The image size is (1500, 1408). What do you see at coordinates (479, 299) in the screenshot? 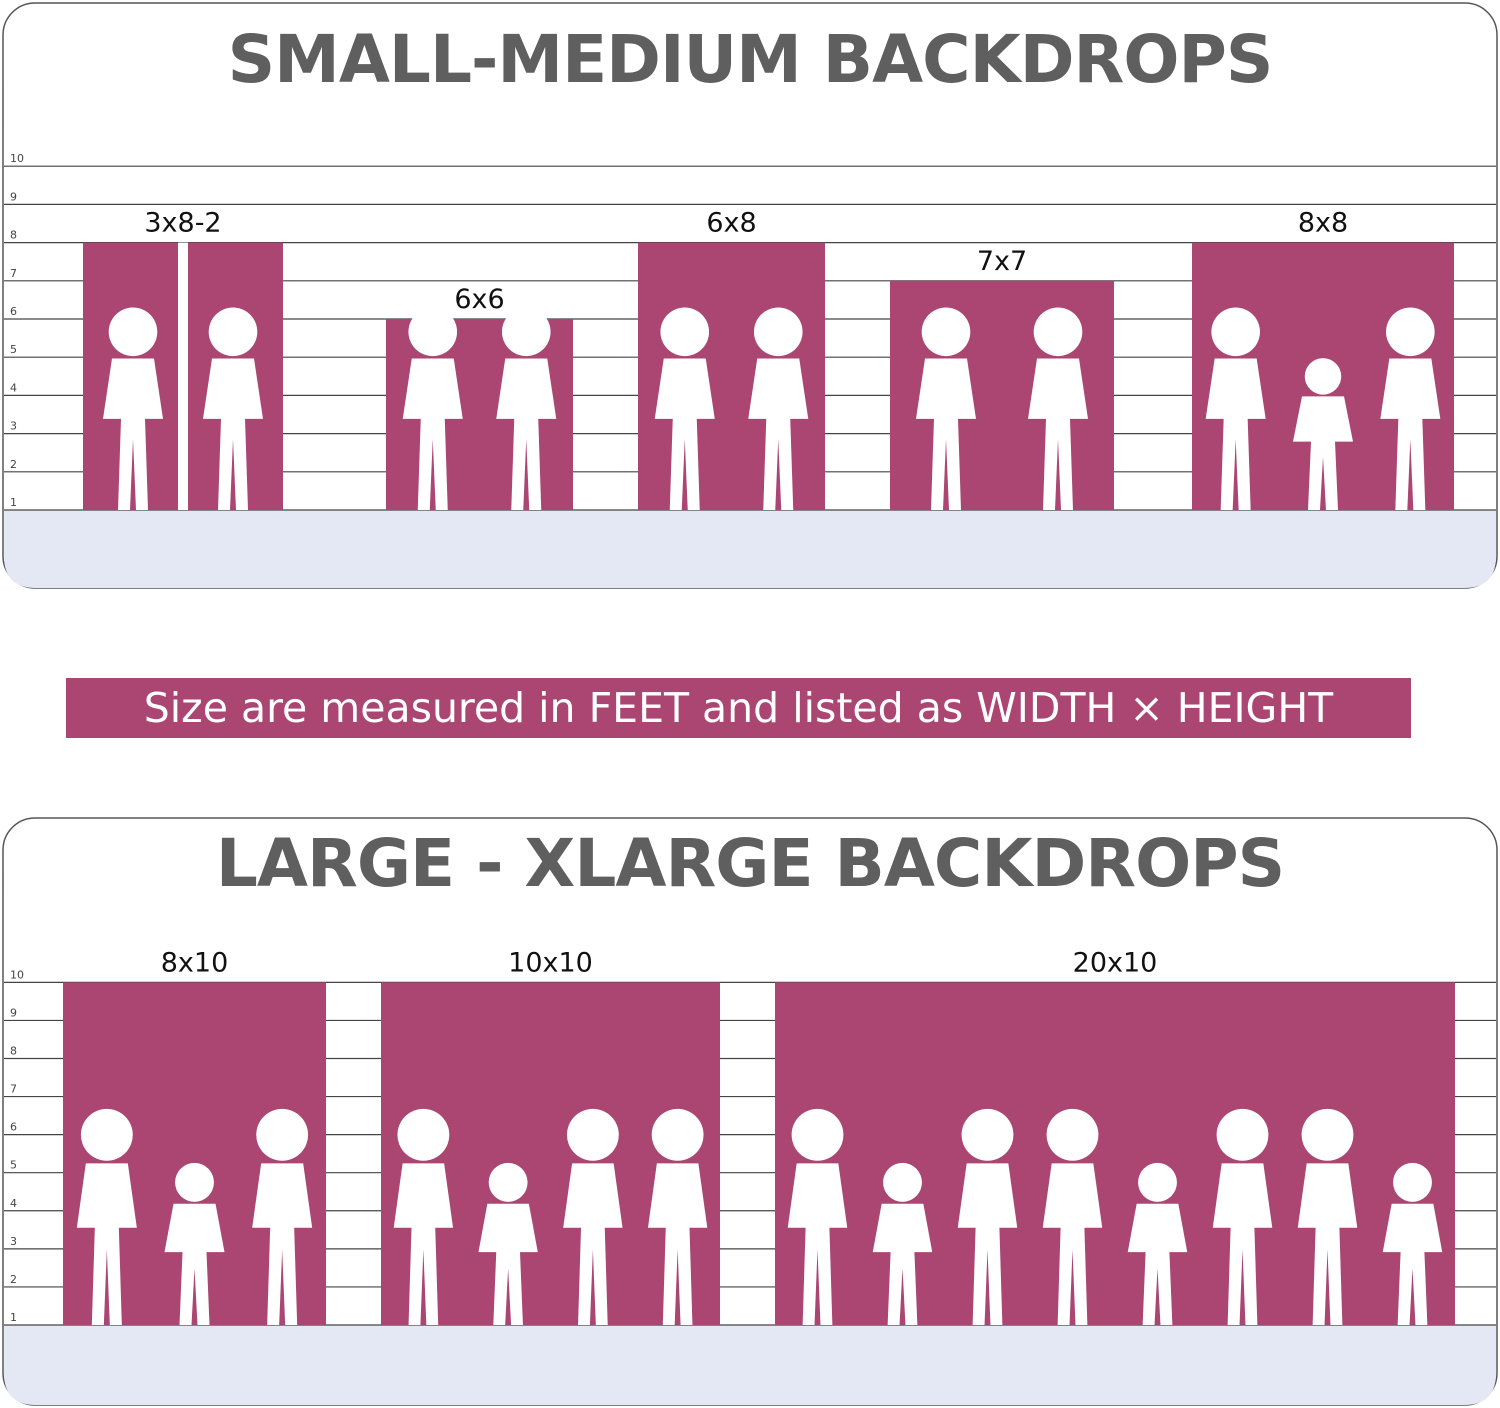
I see `backdrop-size-label: 6x6` at bounding box center [479, 299].